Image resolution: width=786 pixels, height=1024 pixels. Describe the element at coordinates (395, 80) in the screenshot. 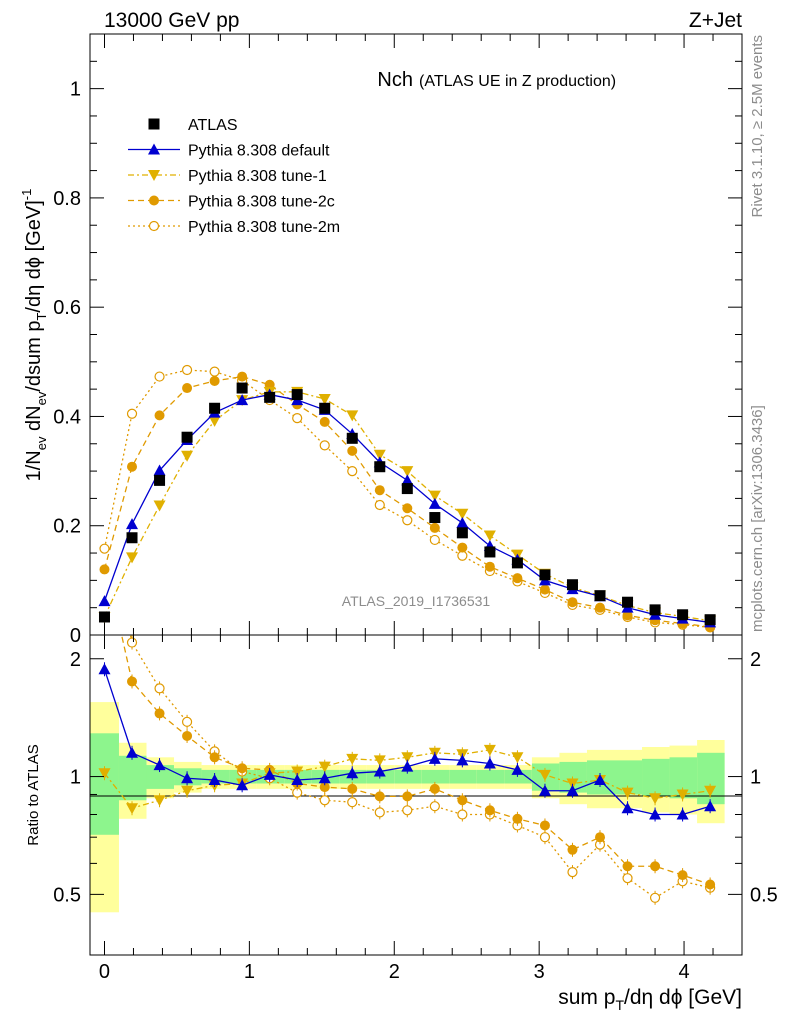

I see `plot-title: Nch` at that location.